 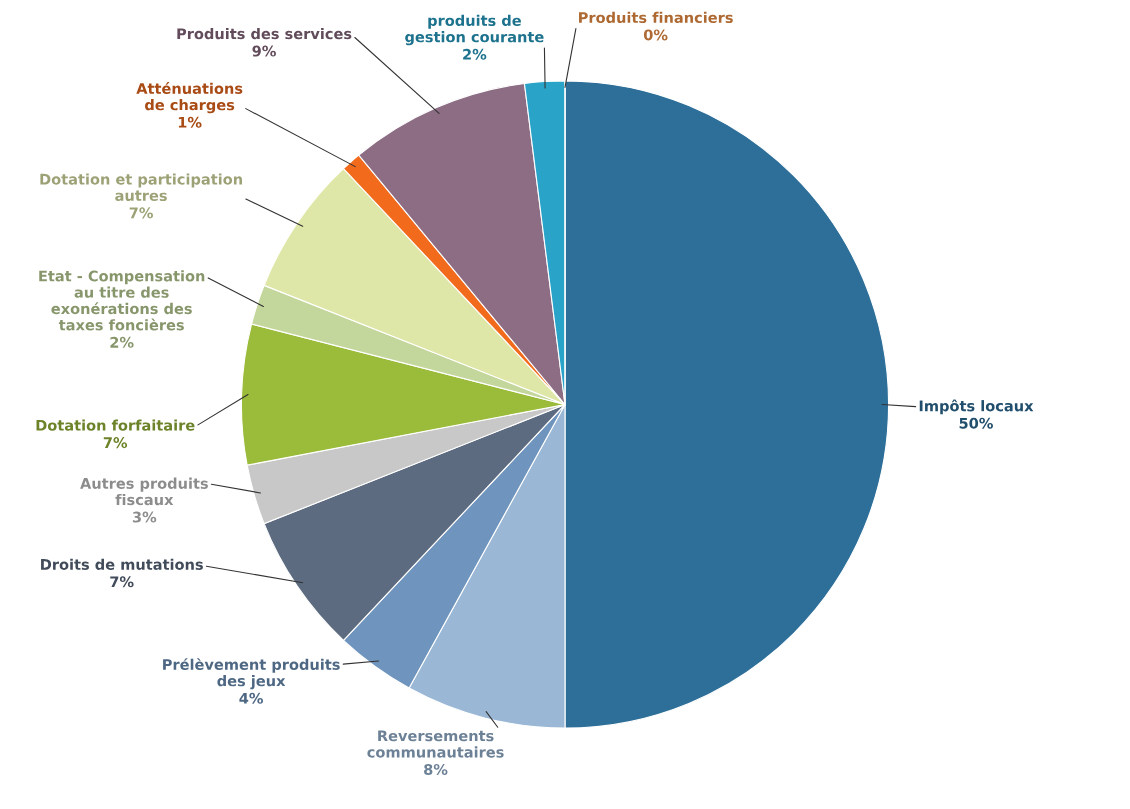 I want to click on data-label: 4%, so click(x=251, y=698).